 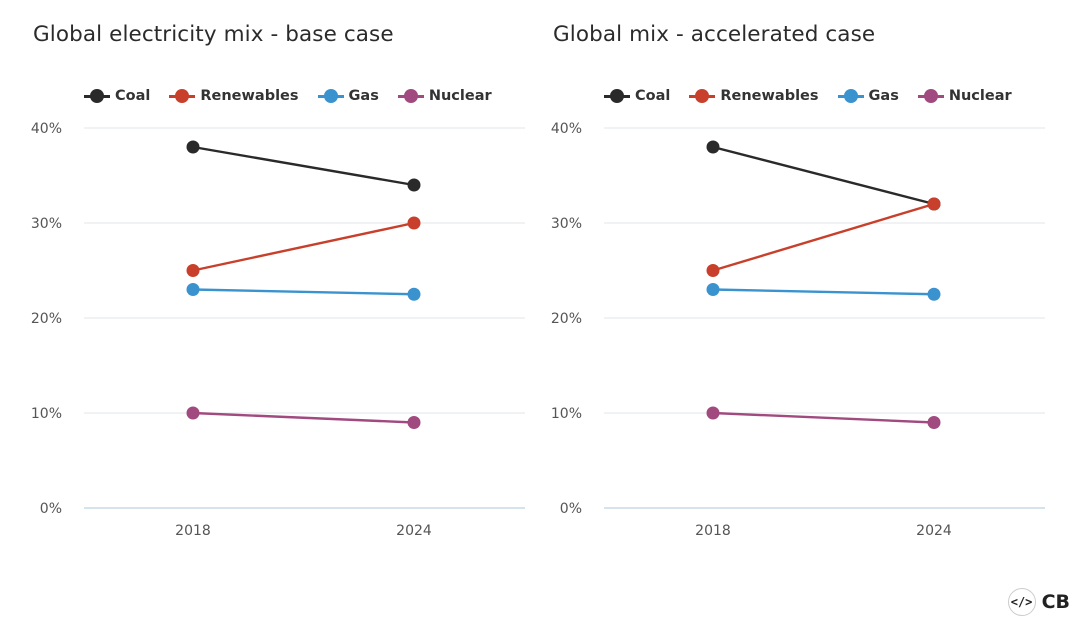 I want to click on brand-text: CB, so click(x=1055, y=602).